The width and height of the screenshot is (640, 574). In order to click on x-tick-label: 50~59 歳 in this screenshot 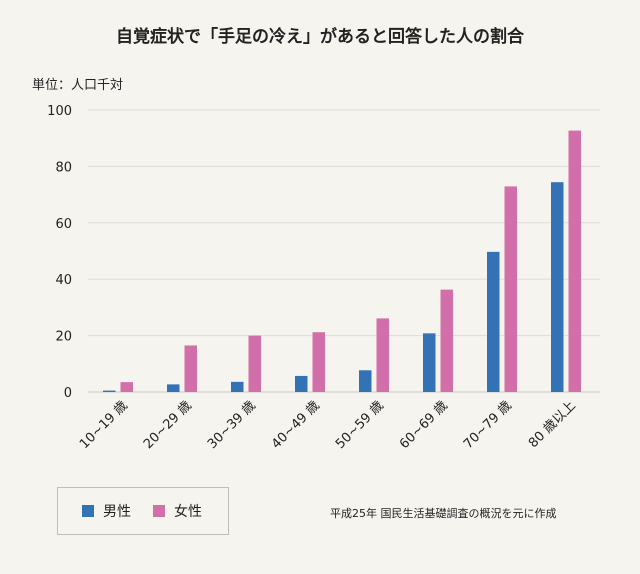, I will do `click(360, 425)`.